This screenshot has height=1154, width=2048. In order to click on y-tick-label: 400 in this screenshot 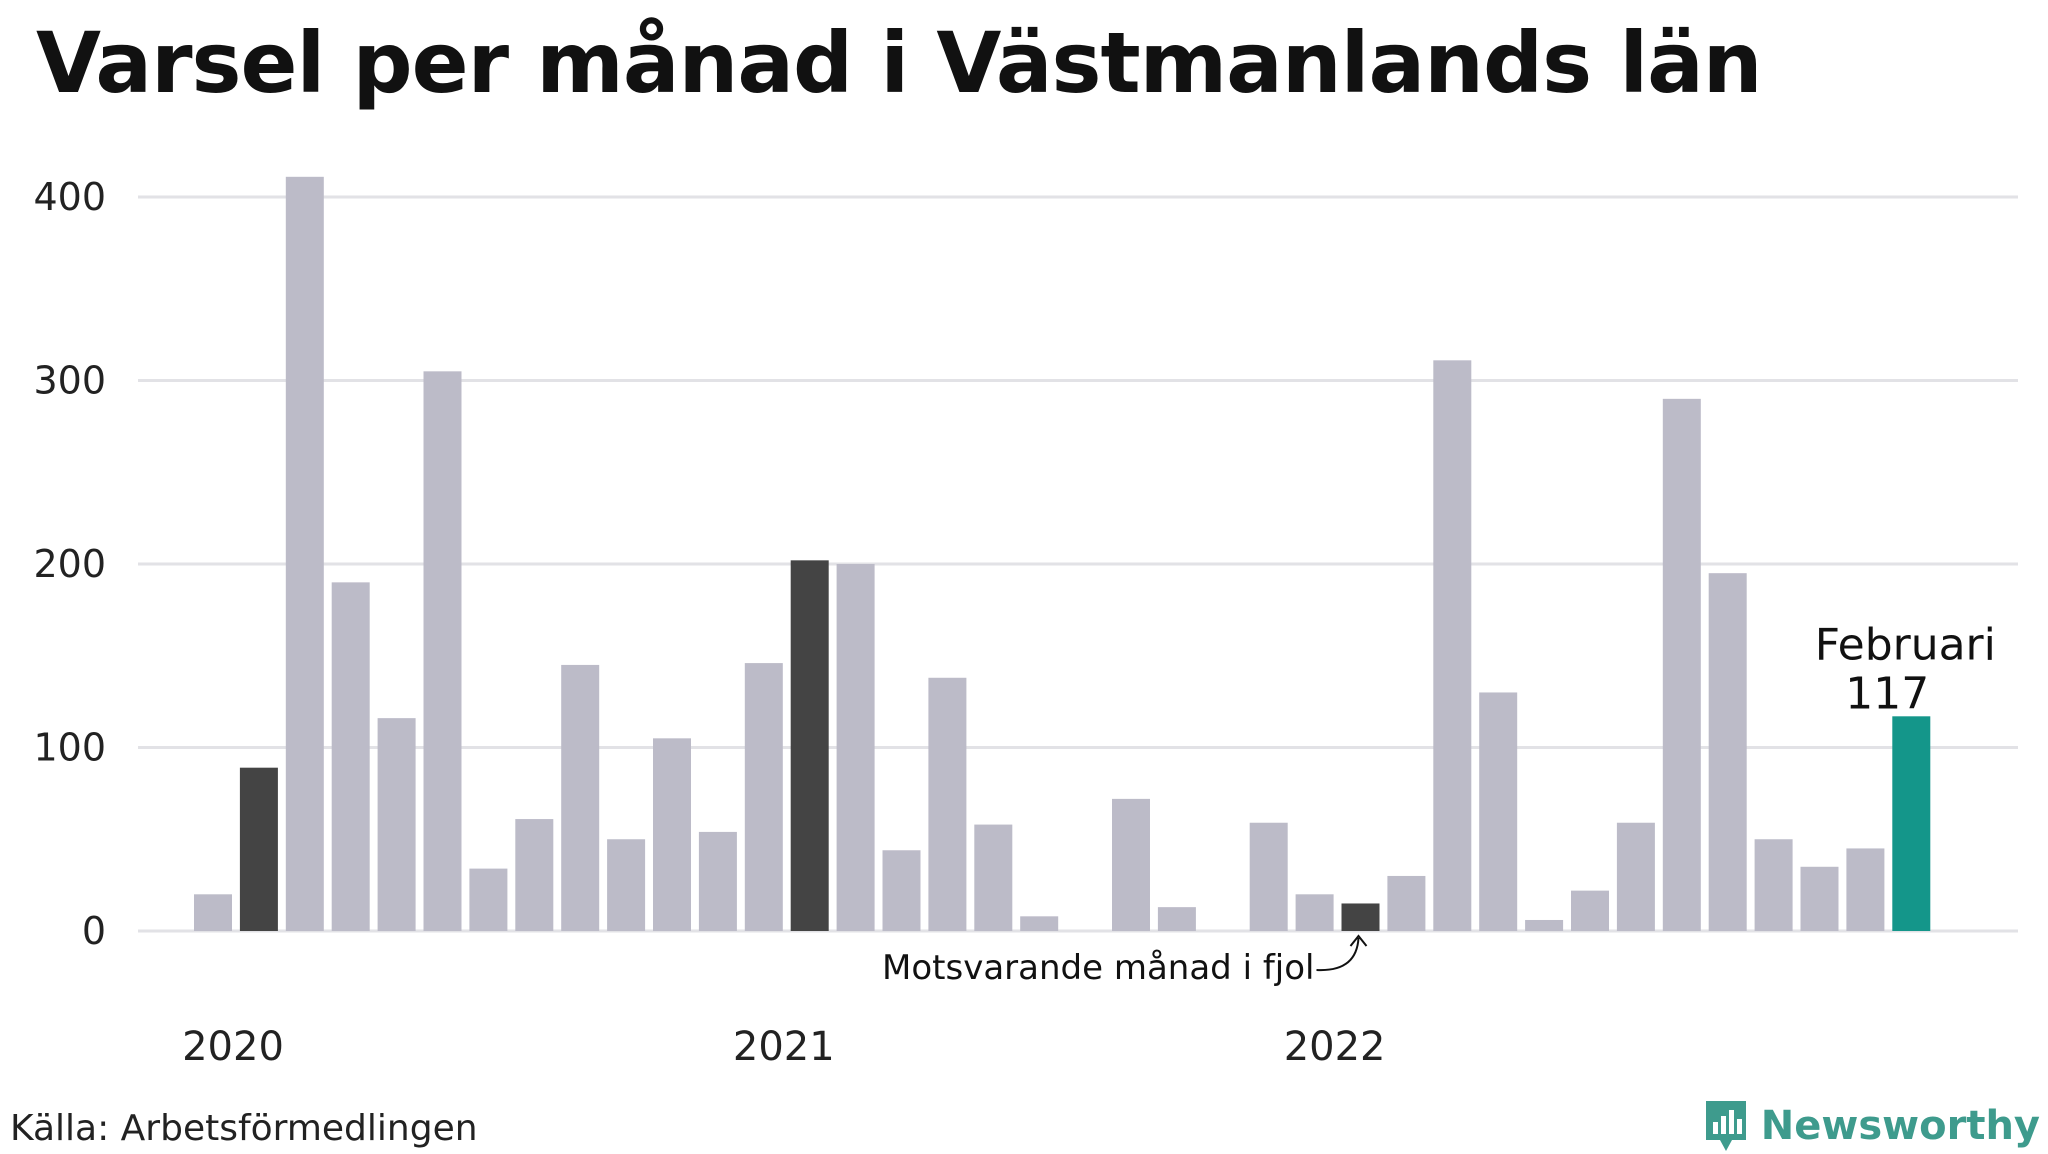, I will do `click(69, 197)`.